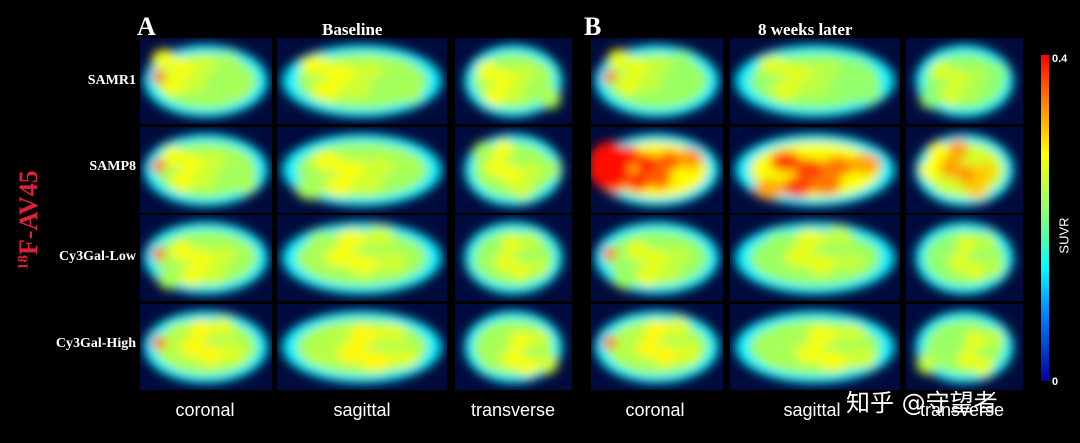 The width and height of the screenshot is (1080, 443). What do you see at coordinates (513, 170) in the screenshot?
I see `pet-image-baseline-samp8-transverse` at bounding box center [513, 170].